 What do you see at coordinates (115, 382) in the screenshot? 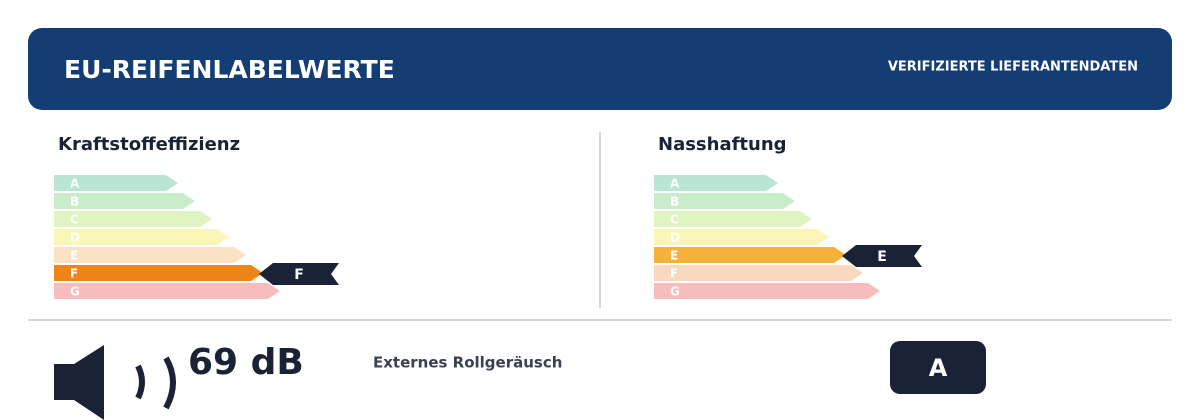
I see `speaker-icon` at bounding box center [115, 382].